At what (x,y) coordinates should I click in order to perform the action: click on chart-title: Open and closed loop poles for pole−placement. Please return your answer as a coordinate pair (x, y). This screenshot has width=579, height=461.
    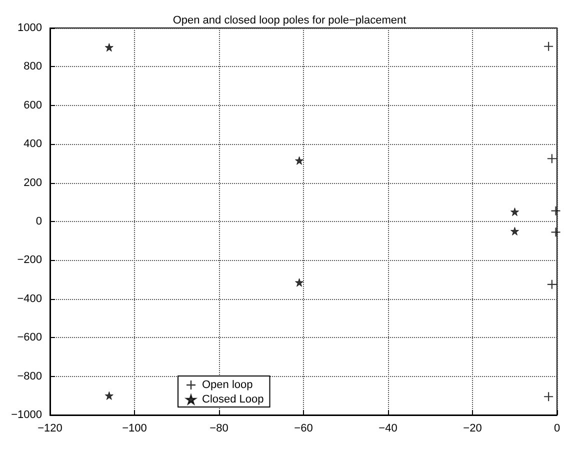
    Looking at the image, I should click on (289, 20).